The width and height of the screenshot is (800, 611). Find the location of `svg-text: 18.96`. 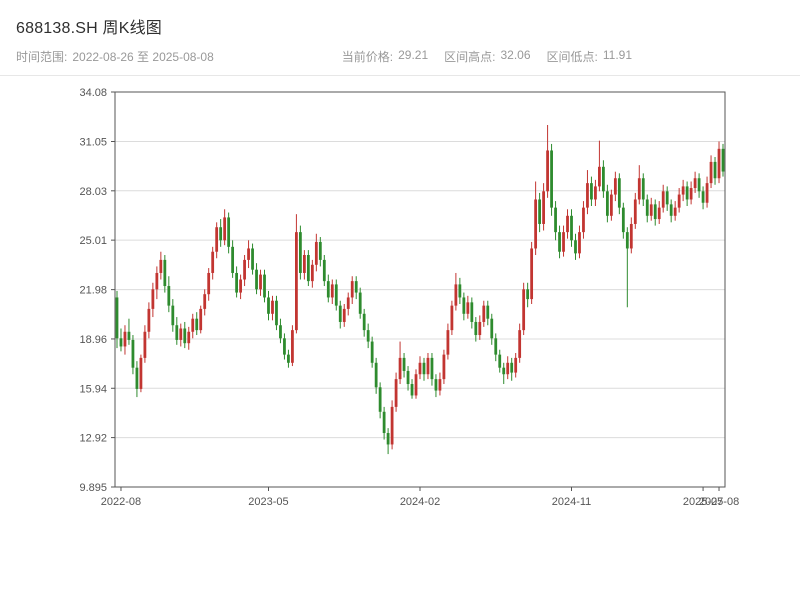

svg-text: 18.96 is located at coordinates (93, 340).